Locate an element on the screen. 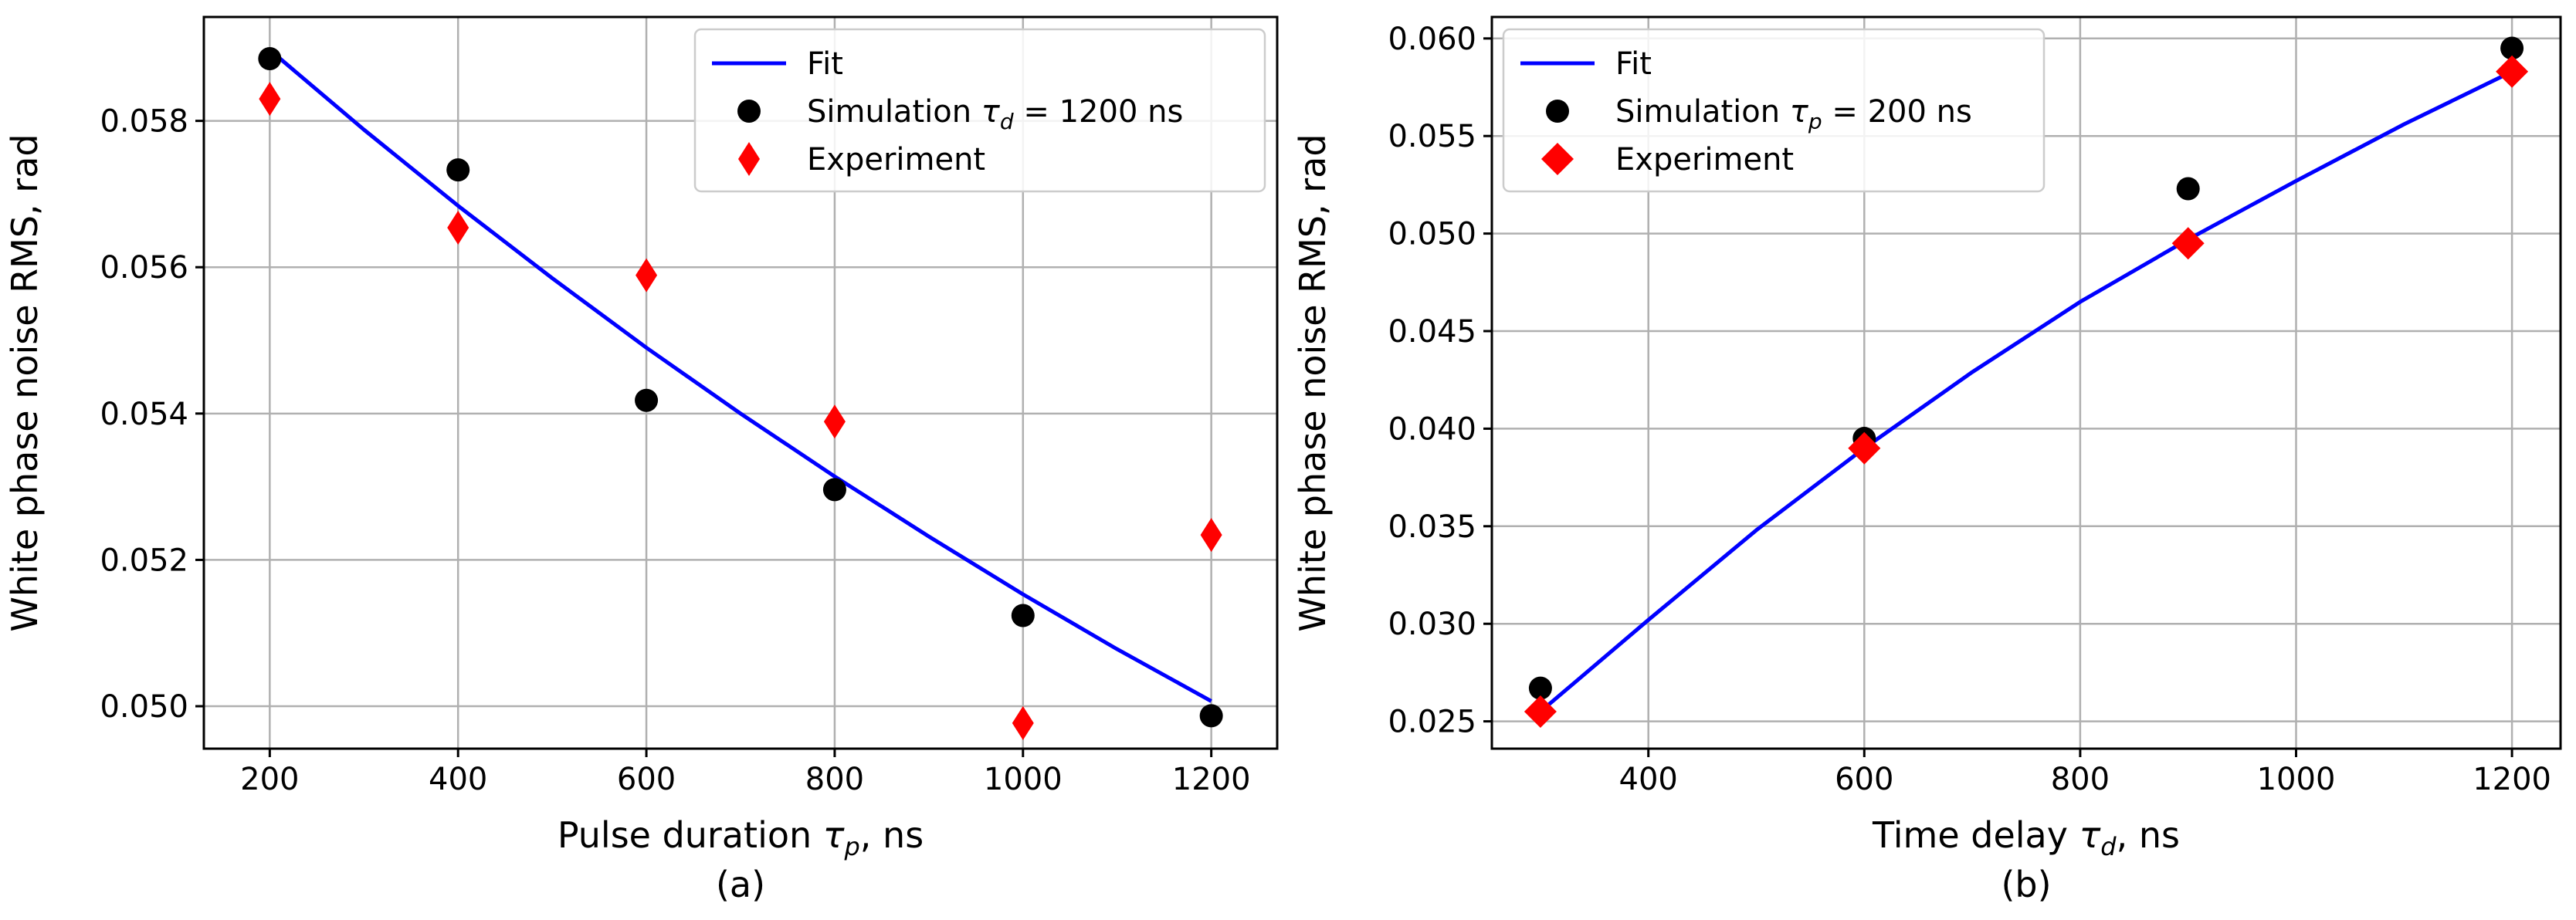 The height and width of the screenshot is (920, 2576). legend: Fit Simulation τd = 1200 ns Experiment is located at coordinates (979, 111).